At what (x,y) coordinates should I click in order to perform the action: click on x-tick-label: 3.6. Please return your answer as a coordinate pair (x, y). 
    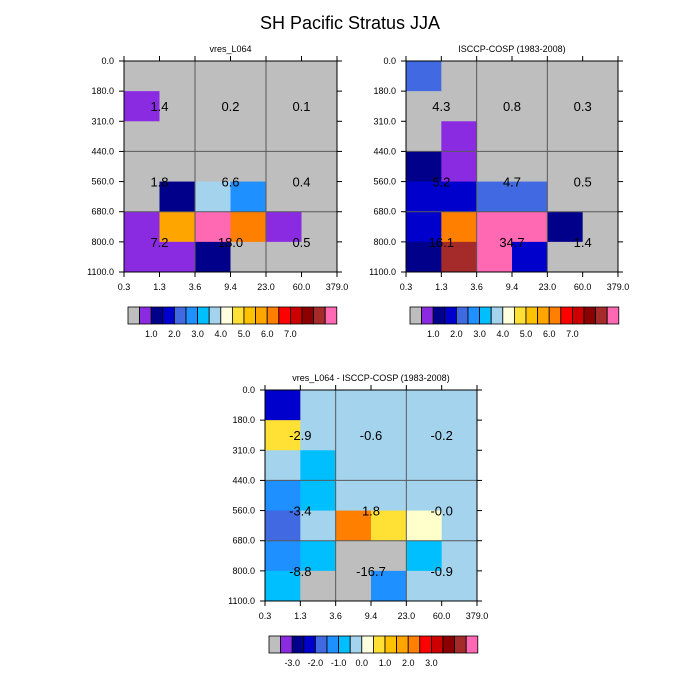
    Looking at the image, I should click on (335, 616).